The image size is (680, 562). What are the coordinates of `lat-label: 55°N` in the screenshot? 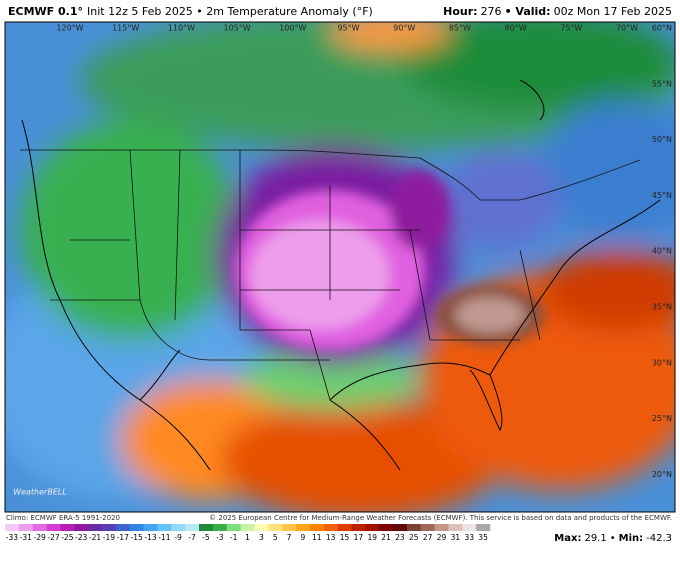 It's located at (662, 83).